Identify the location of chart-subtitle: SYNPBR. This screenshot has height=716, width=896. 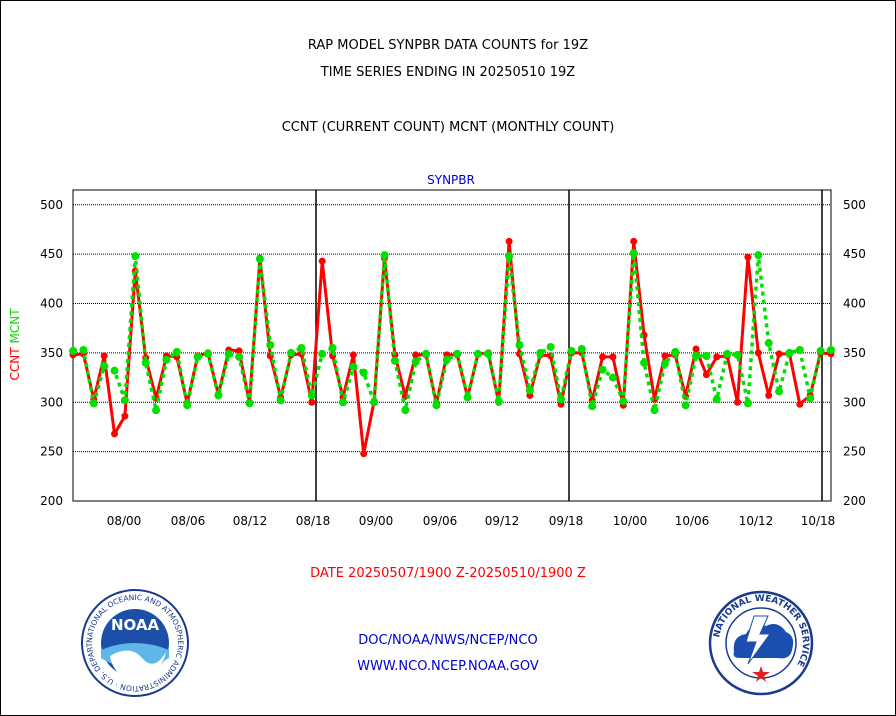
(451, 180).